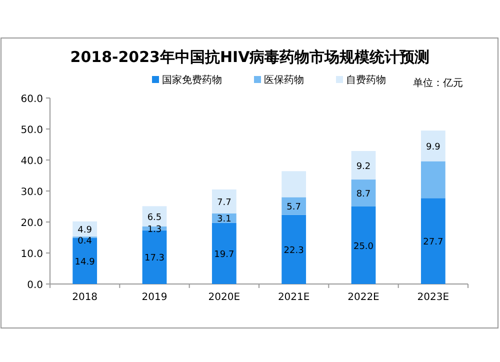 The width and height of the screenshot is (500, 362). Describe the element at coordinates (31, 223) in the screenshot. I see `y-tick-label: 20.0` at that location.